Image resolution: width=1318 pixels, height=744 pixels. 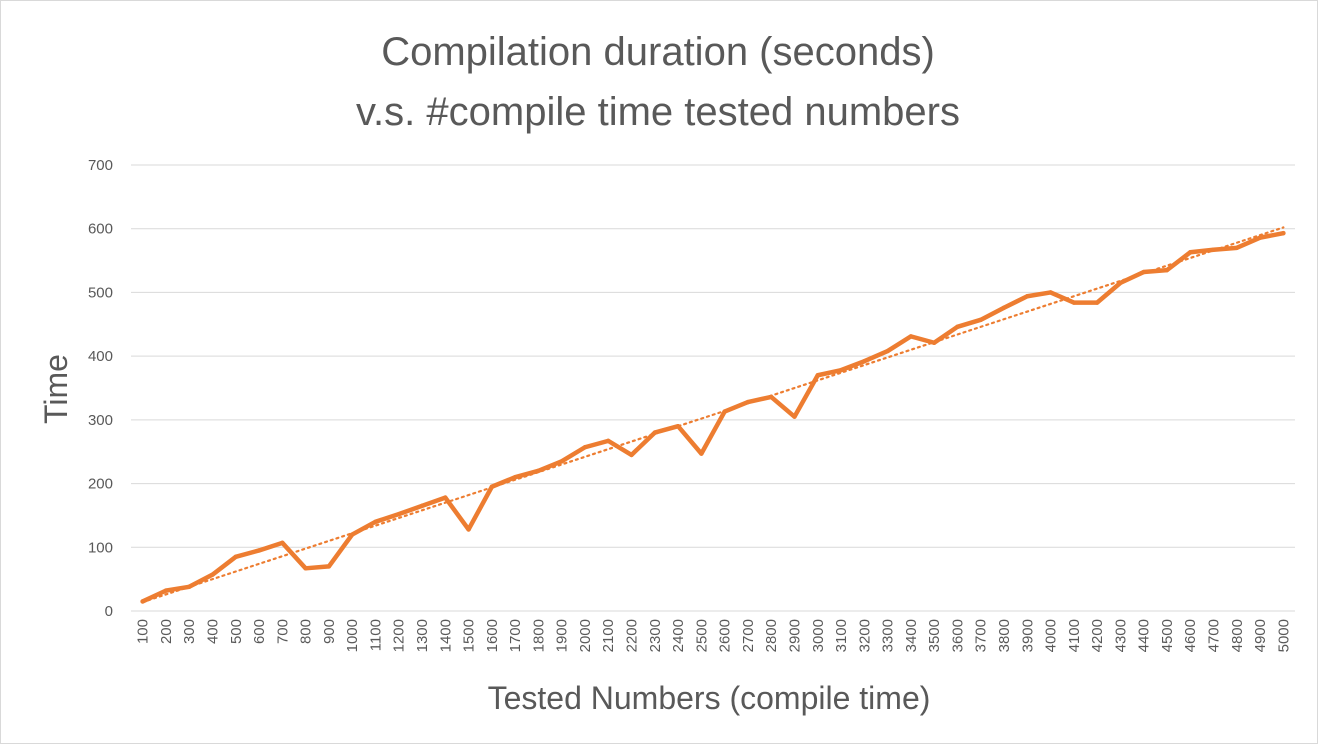 I want to click on x-tick-label: 3300, so click(x=888, y=635).